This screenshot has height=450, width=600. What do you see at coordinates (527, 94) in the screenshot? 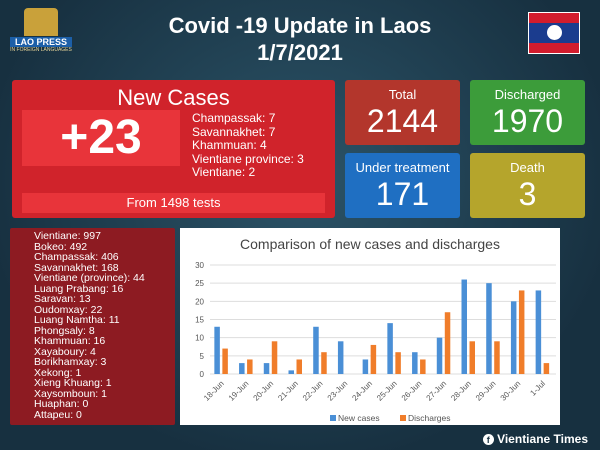
I see `stat-label: Discharged` at bounding box center [527, 94].